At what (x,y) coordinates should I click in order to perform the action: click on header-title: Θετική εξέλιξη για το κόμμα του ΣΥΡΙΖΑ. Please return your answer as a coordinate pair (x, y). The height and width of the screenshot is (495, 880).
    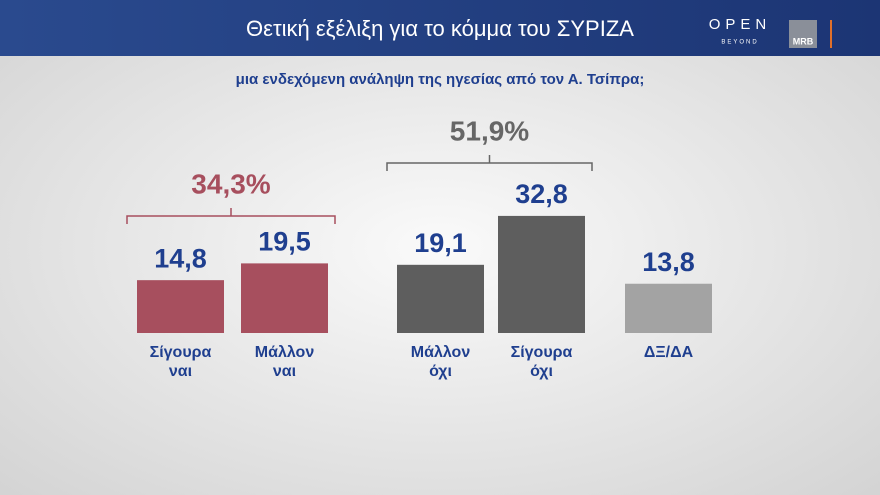
    Looking at the image, I should click on (440, 28).